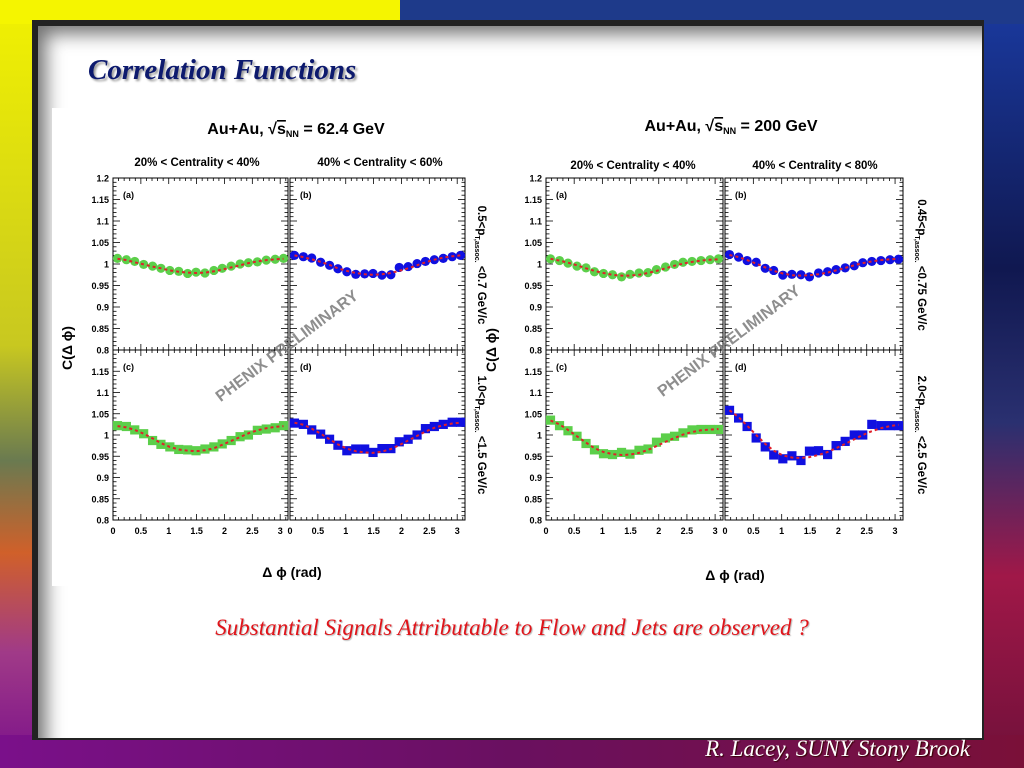 The height and width of the screenshot is (768, 1024). I want to click on sqrt-icon: √, so click(270, 129).